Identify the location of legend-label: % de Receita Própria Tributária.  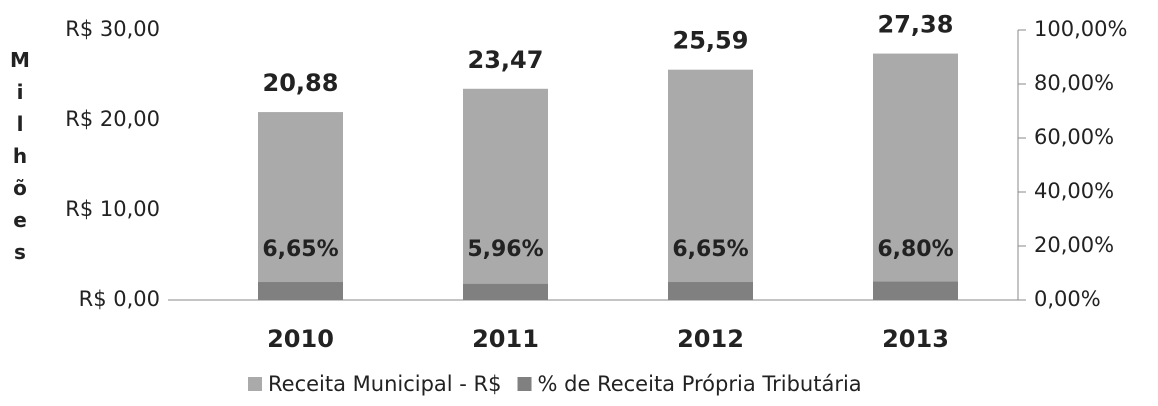
(700, 384).